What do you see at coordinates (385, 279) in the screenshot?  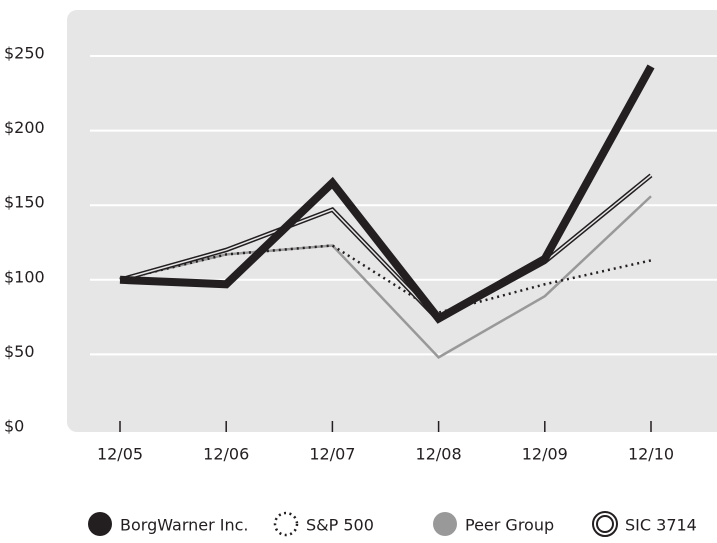 I see `series-line` at bounding box center [385, 279].